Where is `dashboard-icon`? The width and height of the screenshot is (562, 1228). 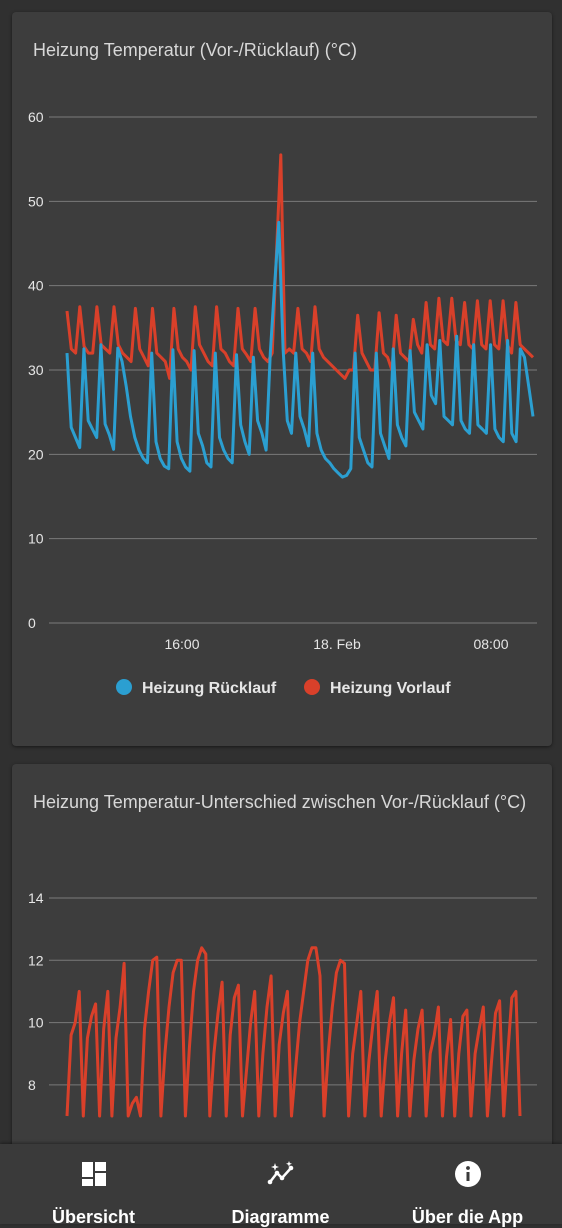
dashboard-icon is located at coordinates (93, 1174).